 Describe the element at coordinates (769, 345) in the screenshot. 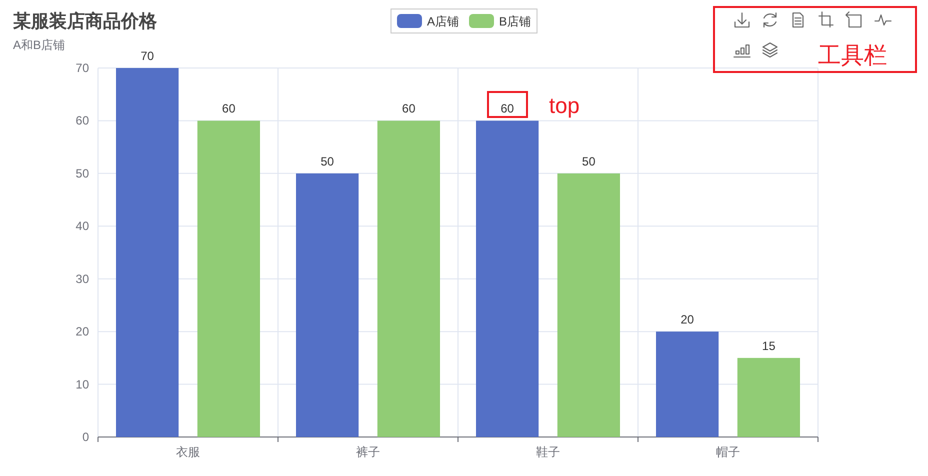

I see `data-label: 15` at that location.